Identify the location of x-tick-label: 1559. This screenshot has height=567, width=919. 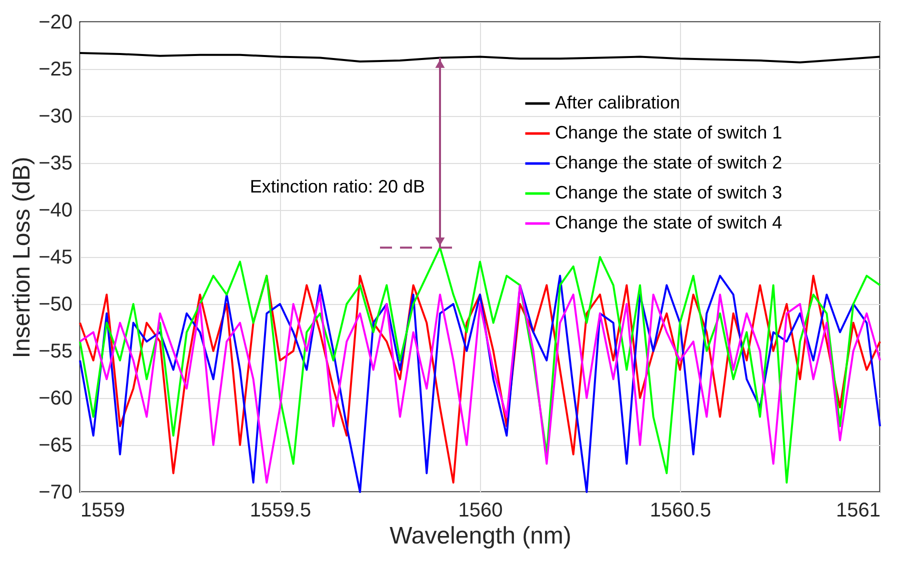
(102, 511).